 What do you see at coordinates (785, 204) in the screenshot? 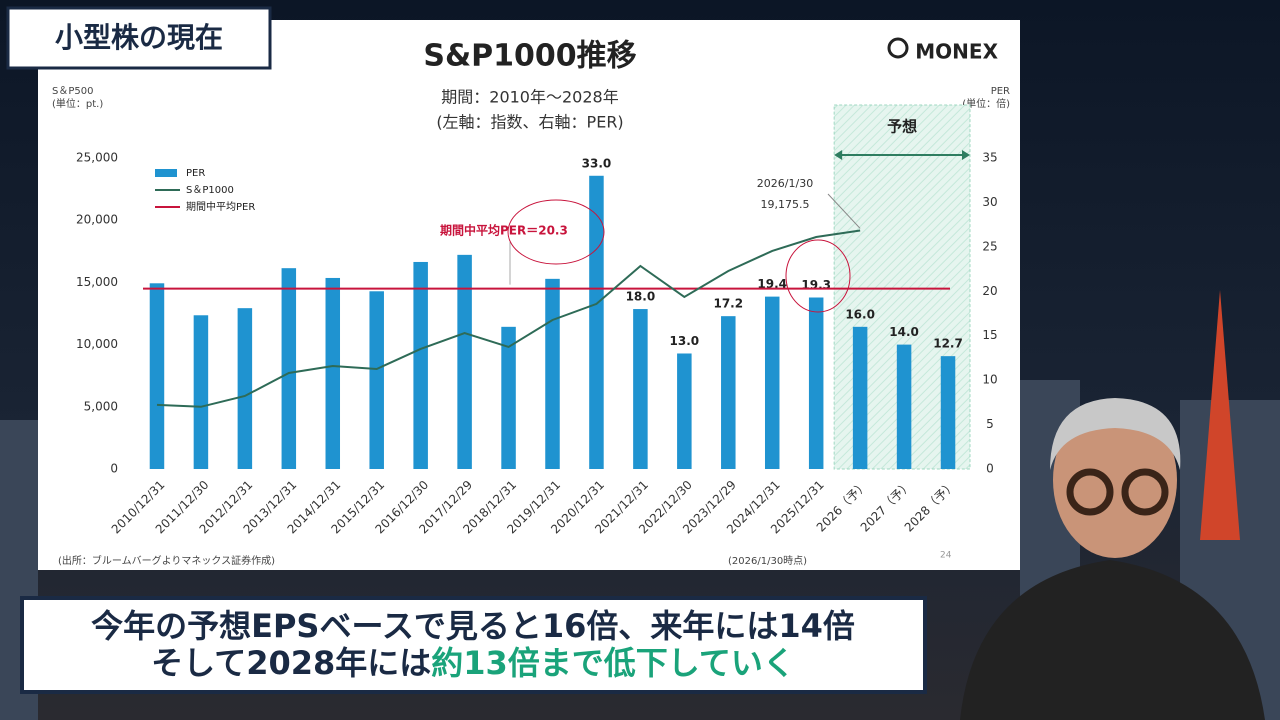
I see `point-annotation: 19,175.5` at bounding box center [785, 204].